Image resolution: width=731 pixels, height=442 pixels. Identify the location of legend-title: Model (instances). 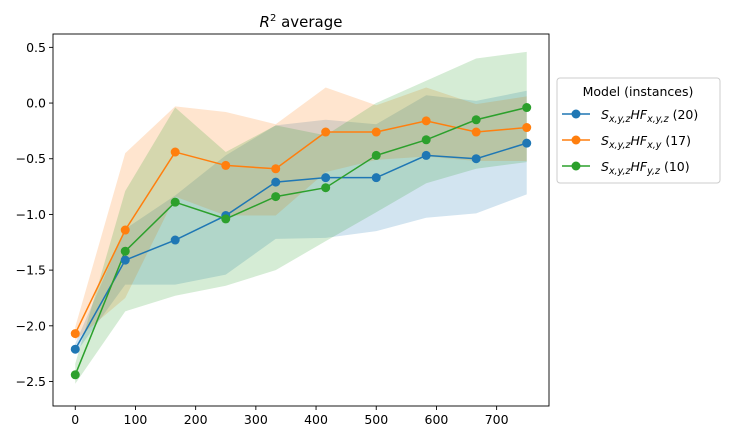
(638, 91).